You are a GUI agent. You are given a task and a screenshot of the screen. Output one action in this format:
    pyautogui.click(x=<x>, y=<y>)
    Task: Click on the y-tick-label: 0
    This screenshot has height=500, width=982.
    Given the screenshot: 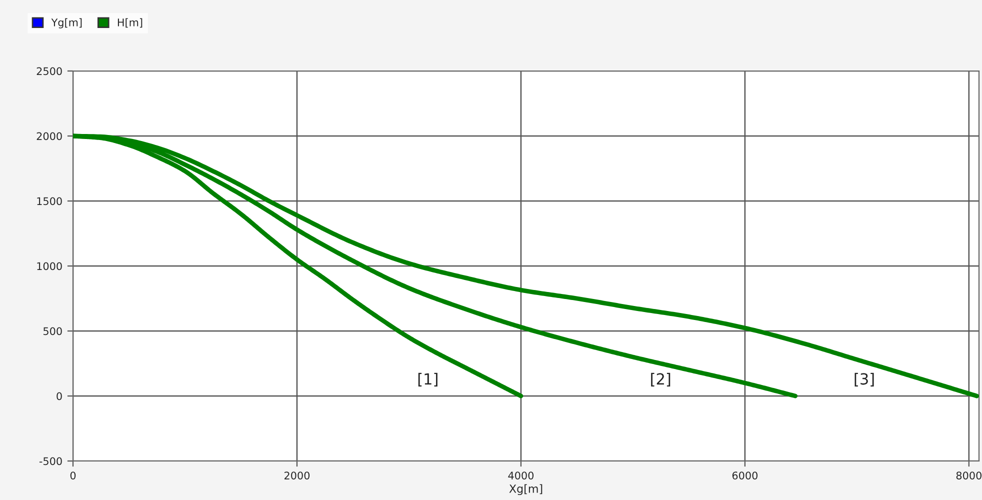 What is the action you would take?
    pyautogui.click(x=59, y=396)
    